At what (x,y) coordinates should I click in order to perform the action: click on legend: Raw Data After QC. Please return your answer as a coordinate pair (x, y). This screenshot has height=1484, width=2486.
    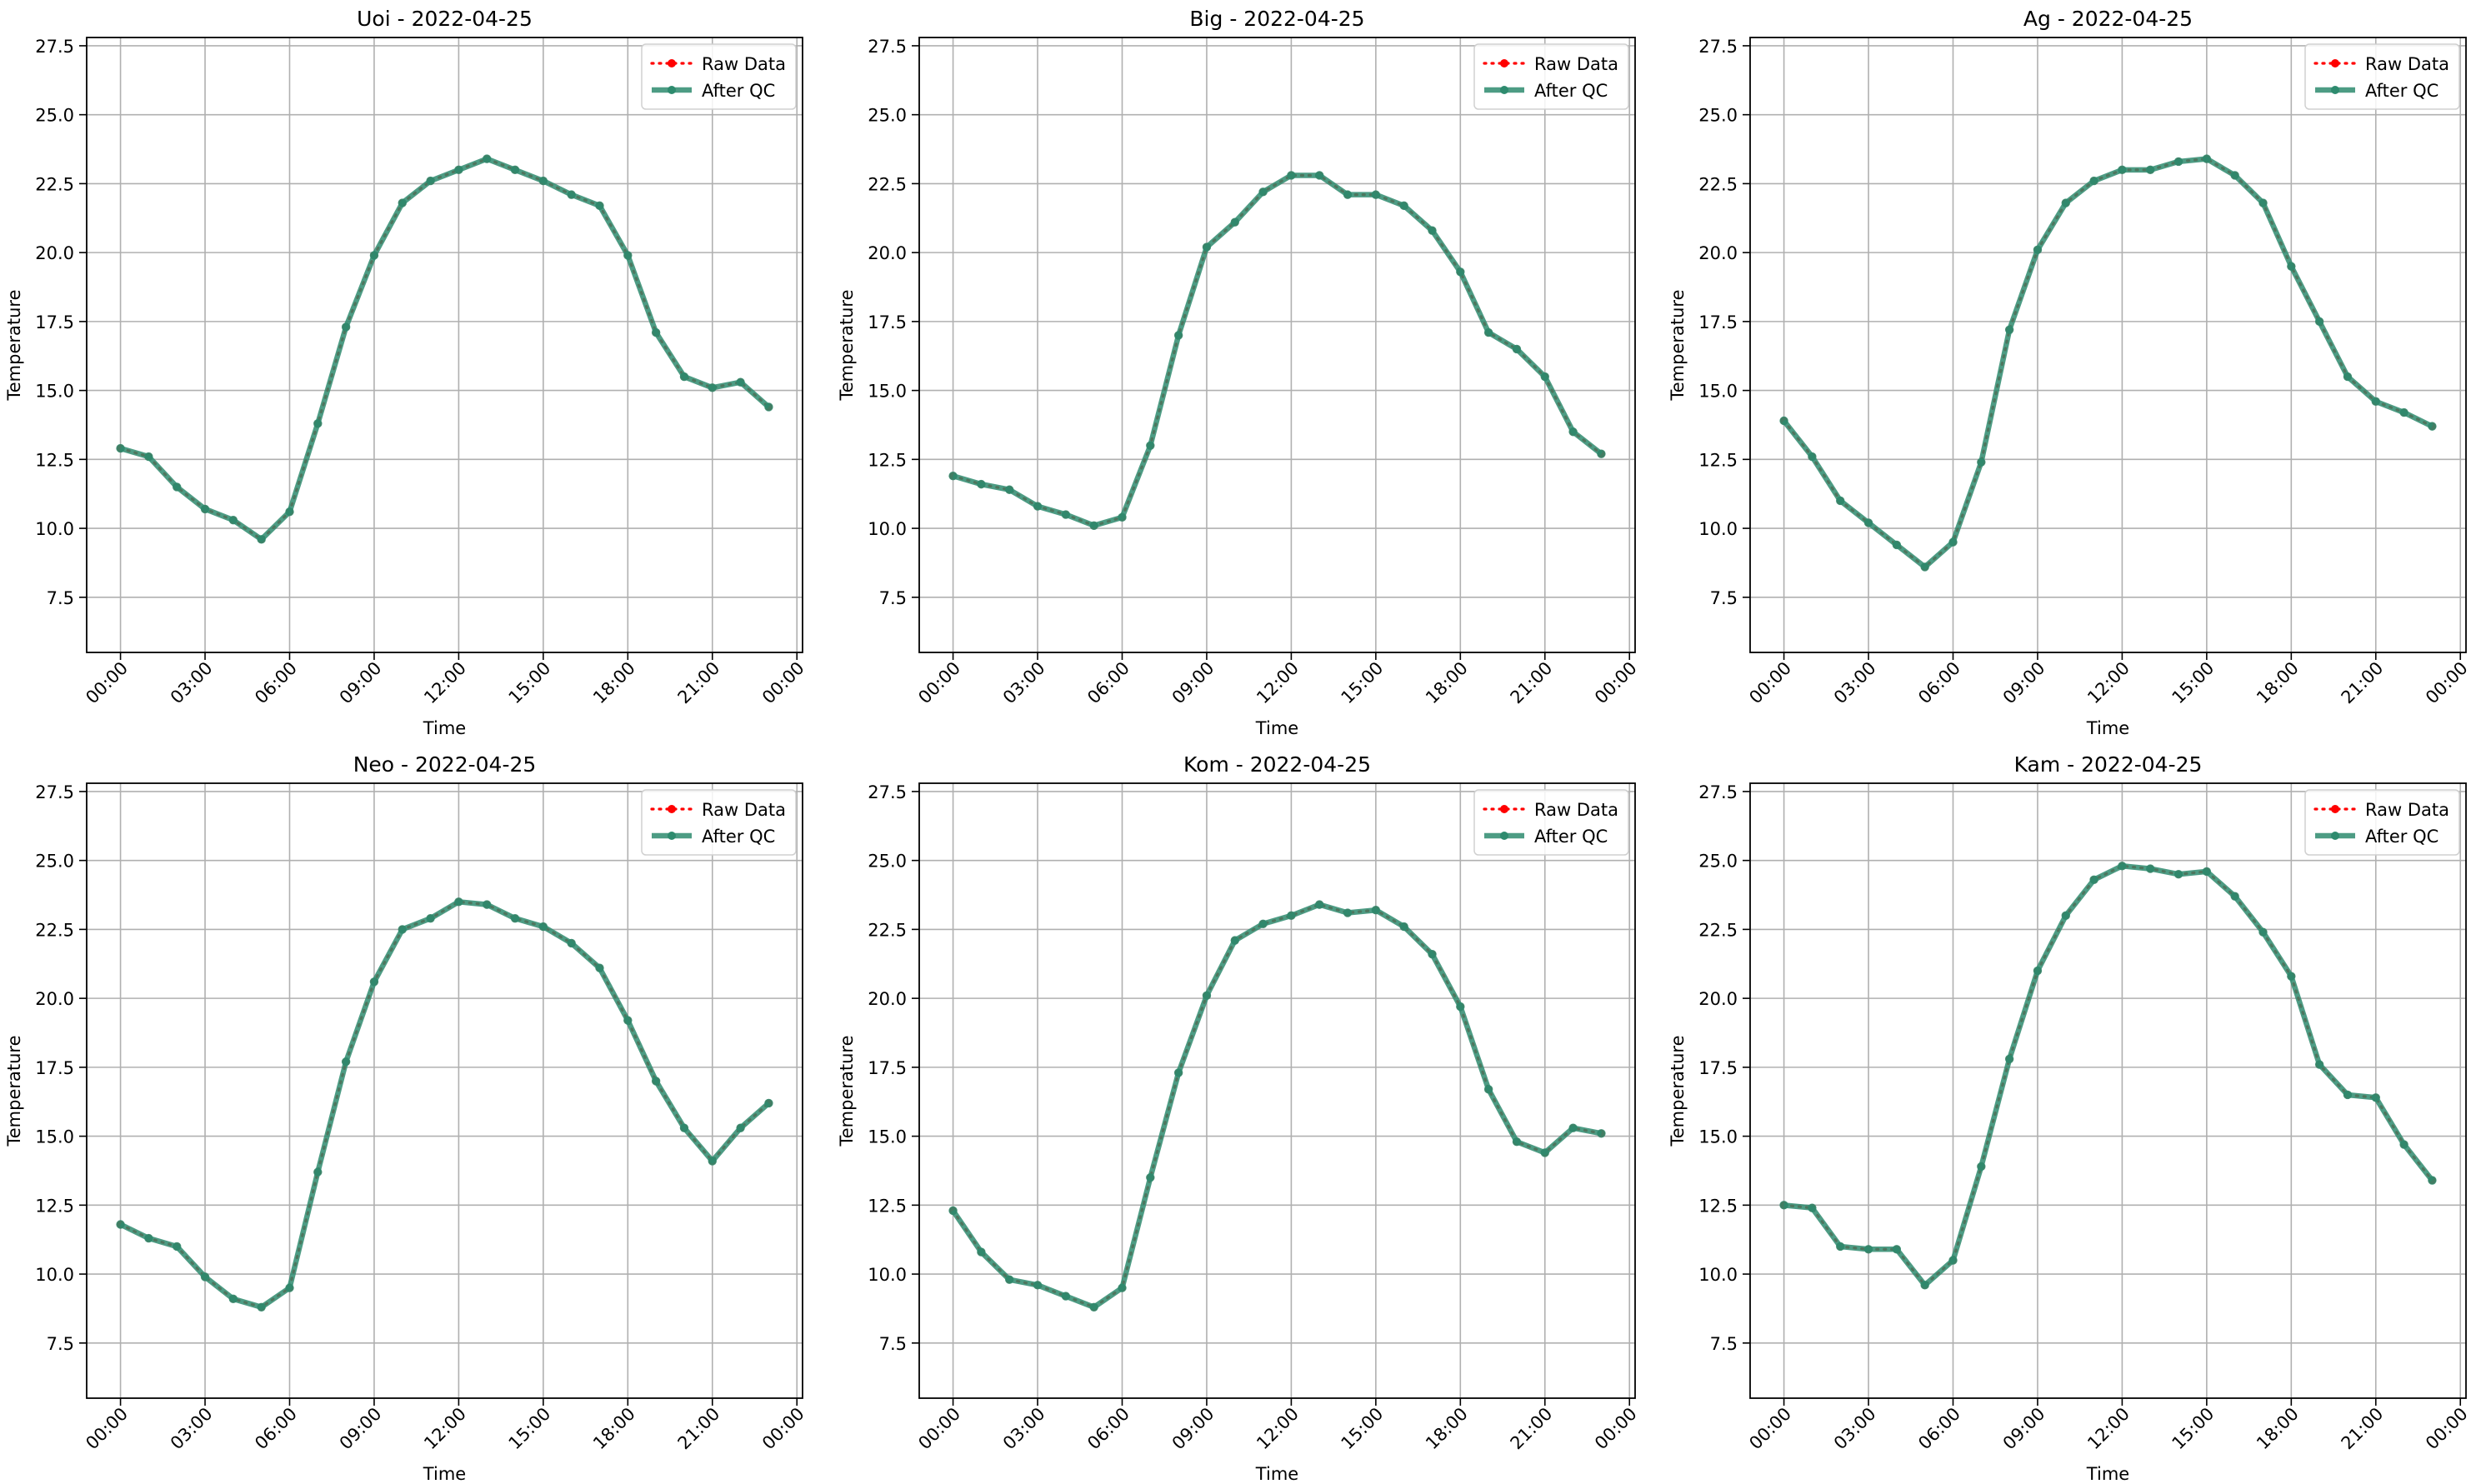
    Looking at the image, I should click on (1551, 823).